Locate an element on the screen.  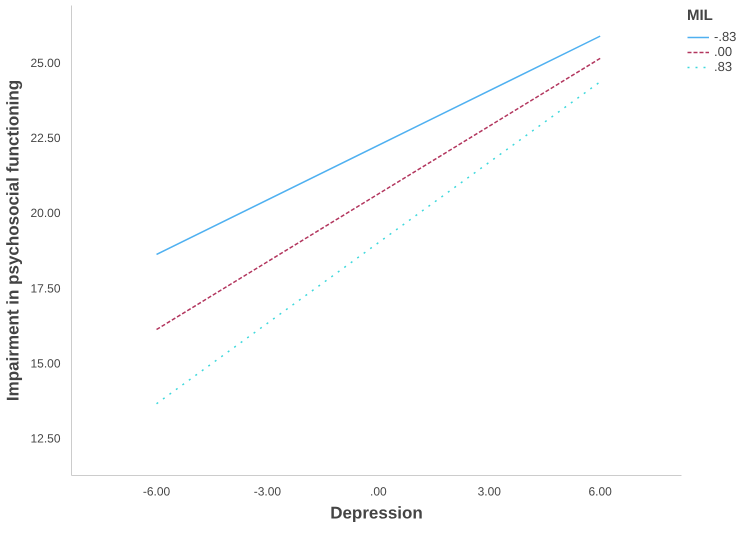
y-tick-label: 17.50 is located at coordinates (45, 288).